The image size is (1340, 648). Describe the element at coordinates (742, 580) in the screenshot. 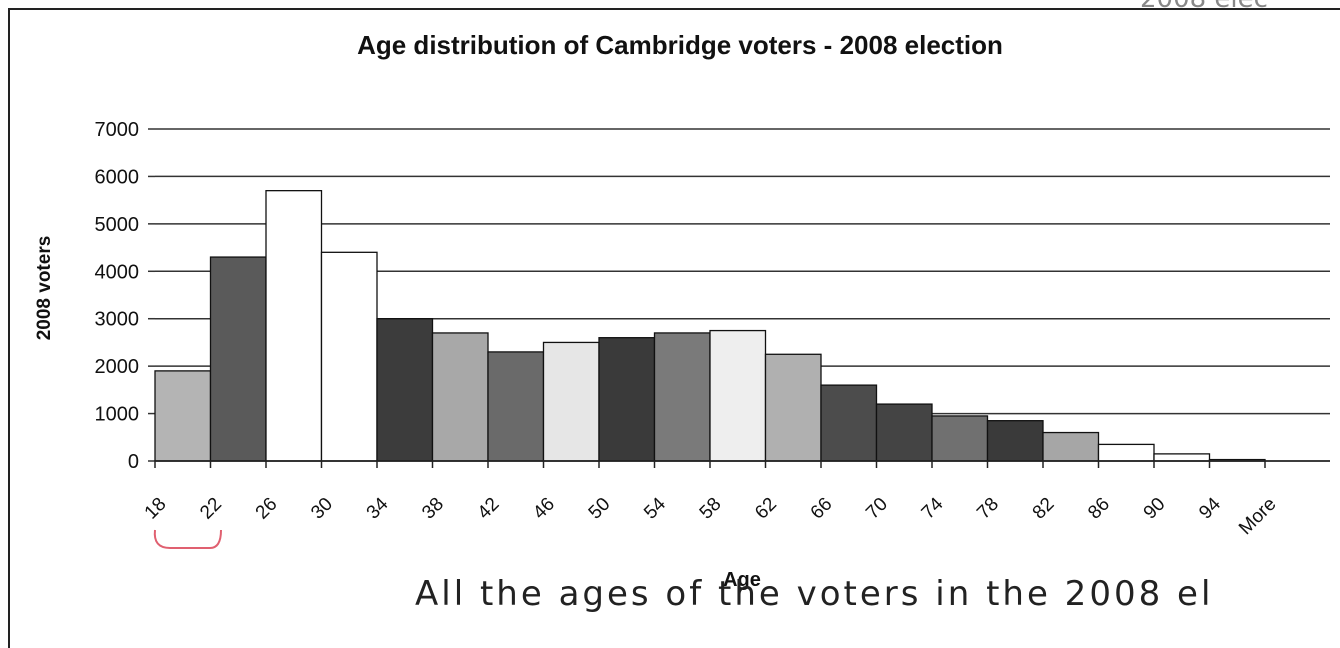

I see `x-axis-label: Age` at that location.